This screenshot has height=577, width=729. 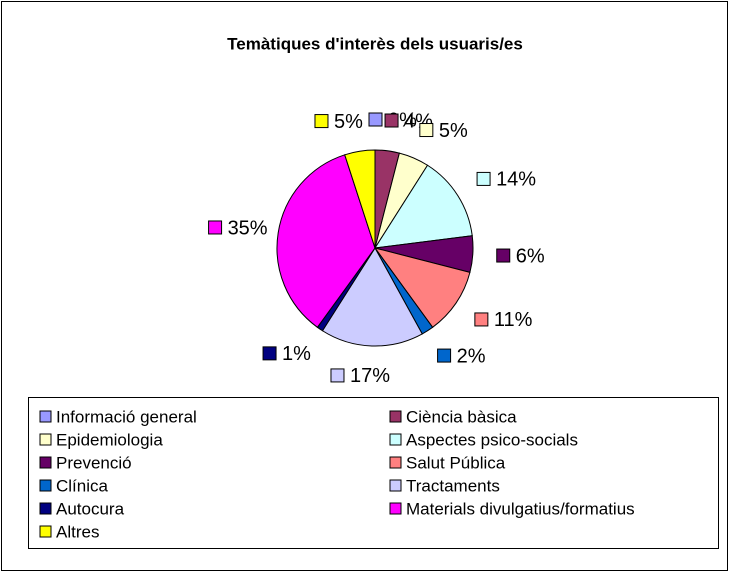 I want to click on data-label: 6%, so click(x=530, y=256).